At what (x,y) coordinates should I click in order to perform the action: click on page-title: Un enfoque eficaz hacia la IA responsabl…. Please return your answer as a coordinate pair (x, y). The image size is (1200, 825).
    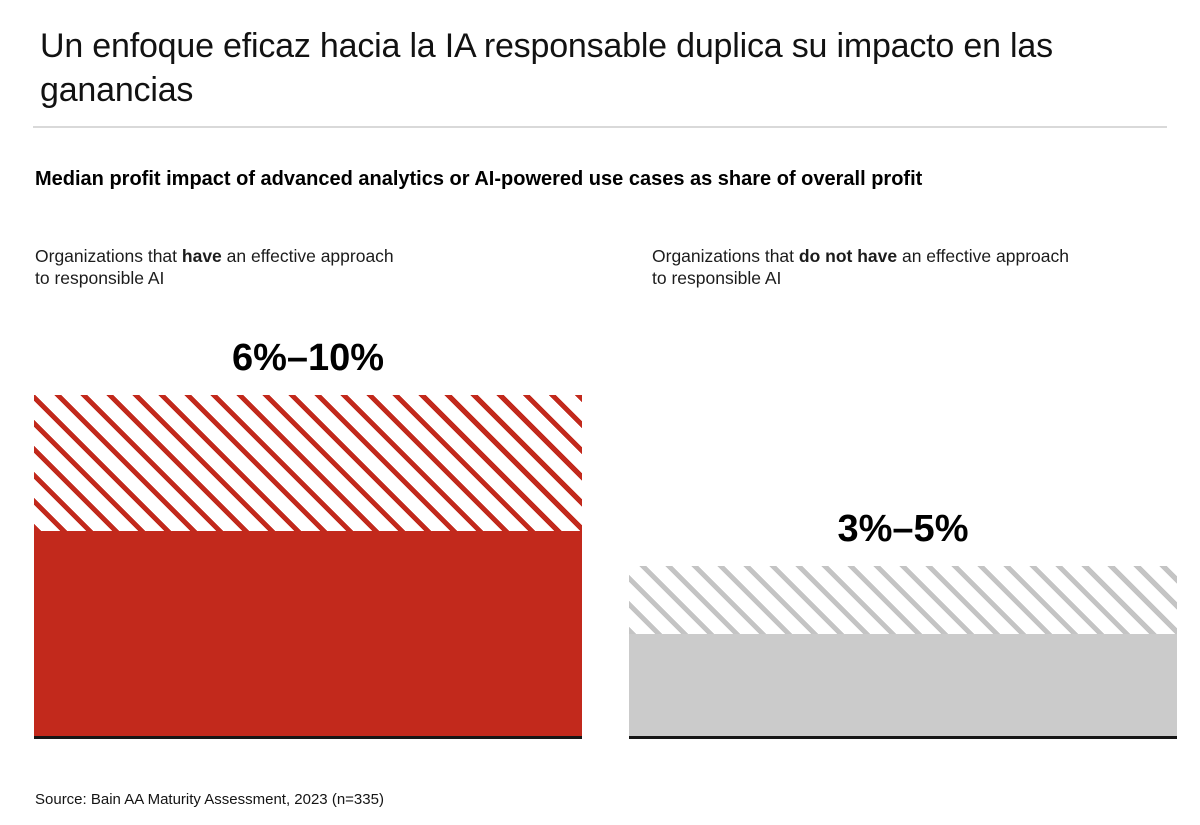
    Looking at the image, I should click on (546, 68).